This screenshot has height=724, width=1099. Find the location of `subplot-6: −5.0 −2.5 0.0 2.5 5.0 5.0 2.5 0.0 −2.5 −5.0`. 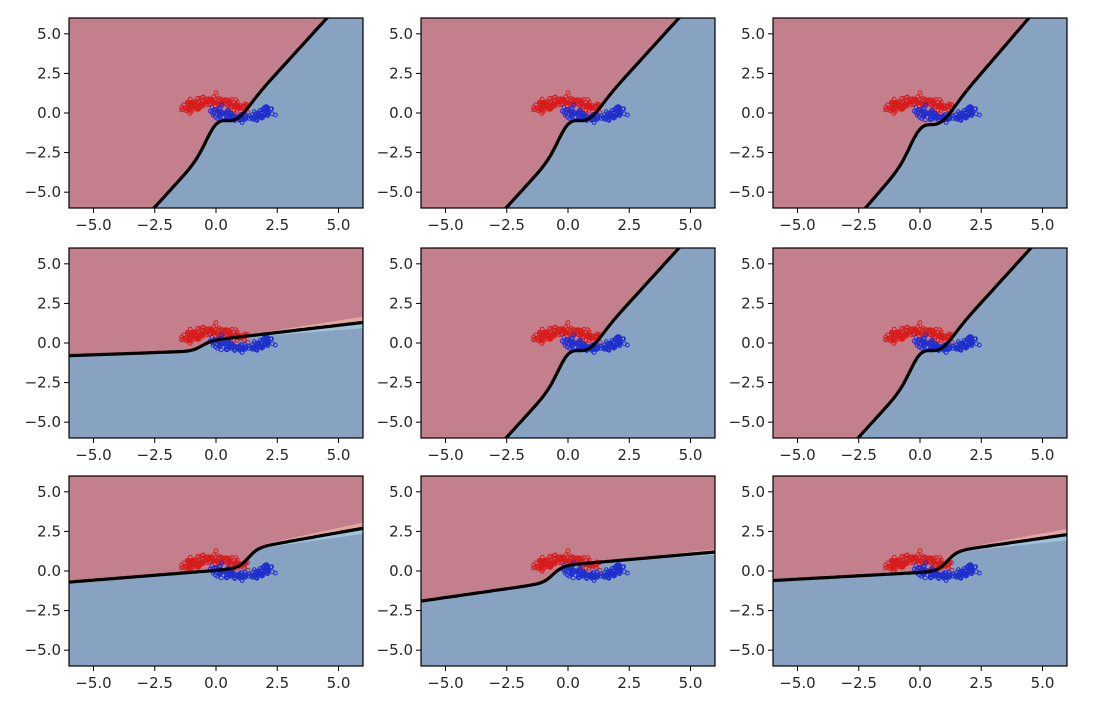

subplot-6: −5.0 −2.5 0.0 2.5 5.0 5.0 2.5 0.0 −2.5 −5.0 is located at coordinates (898, 355).